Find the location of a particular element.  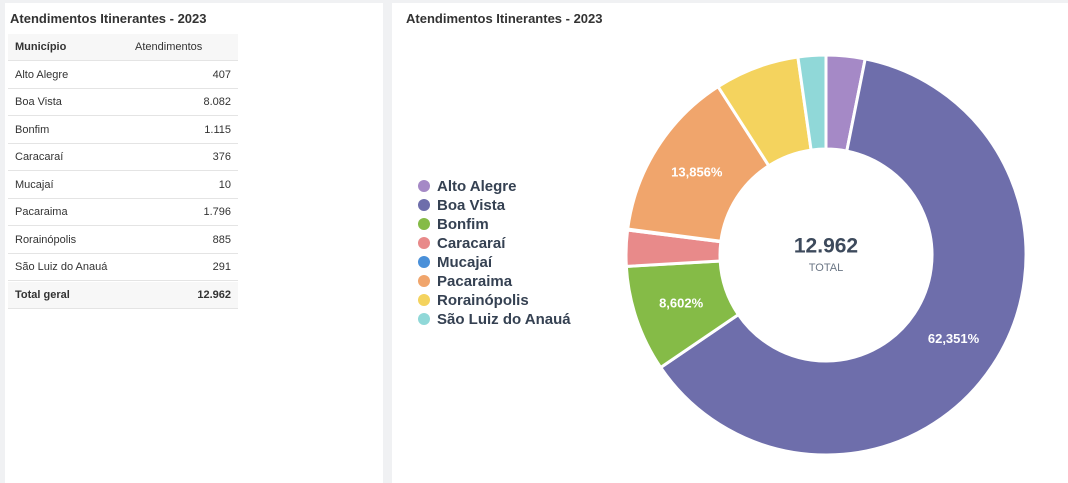

table-cell: Município is located at coordinates (68, 47).